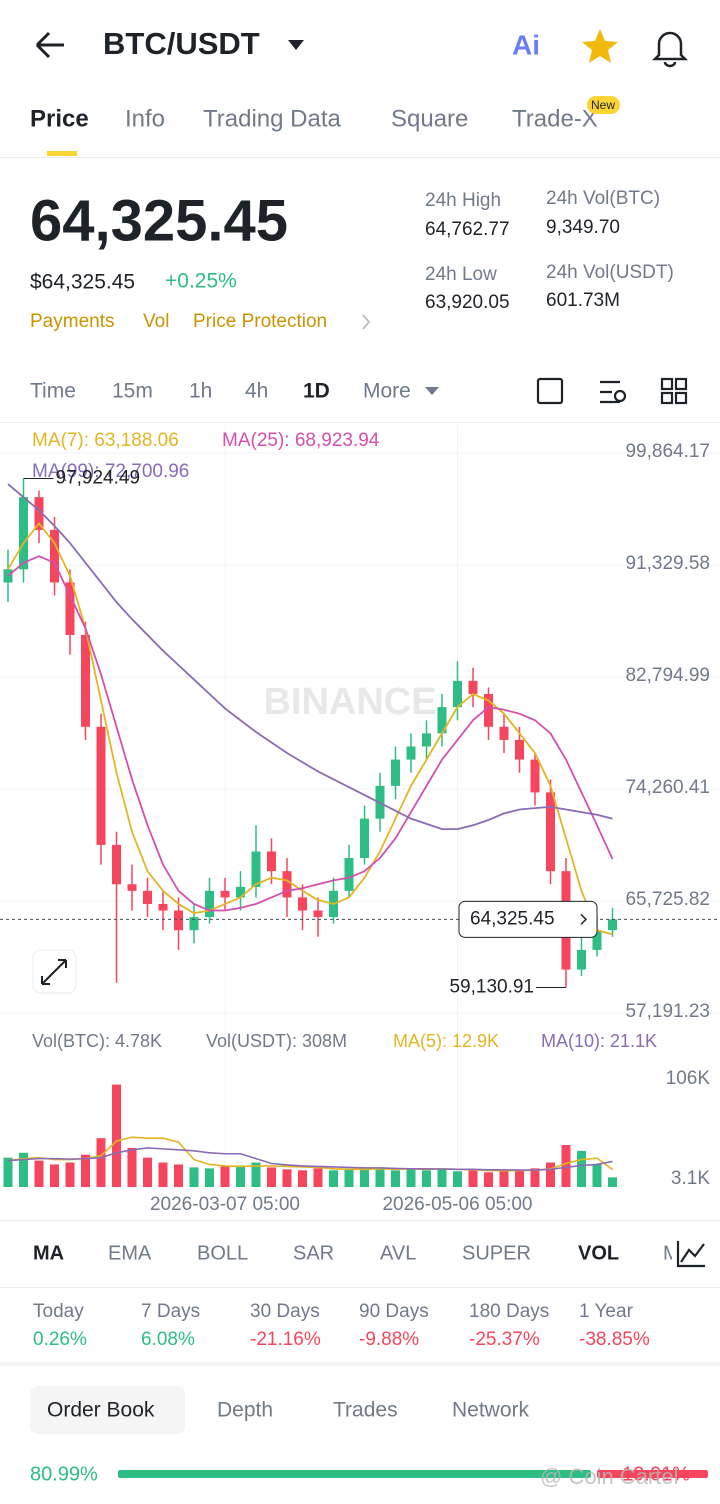 This screenshot has height=1504, width=720. What do you see at coordinates (526, 44) in the screenshot?
I see `ai-button: Ai` at bounding box center [526, 44].